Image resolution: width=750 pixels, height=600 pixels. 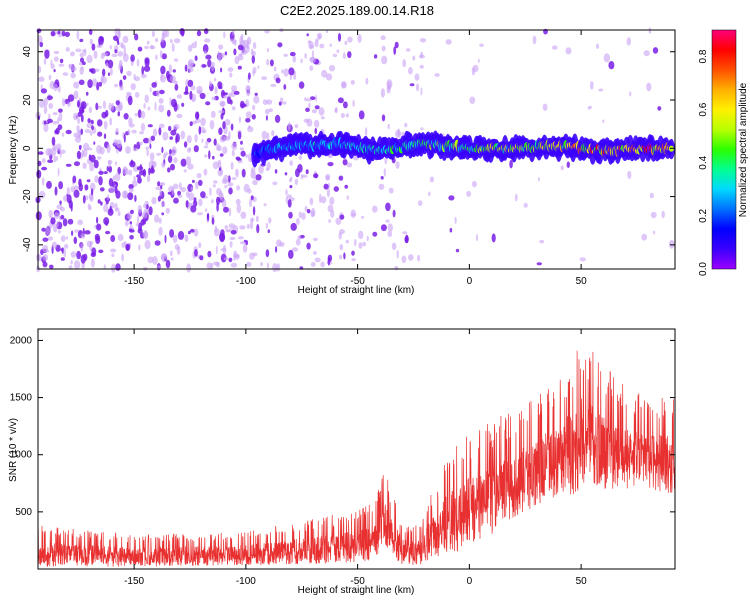 I want to click on colorbar-tick-label: 0.6, so click(x=703, y=109).